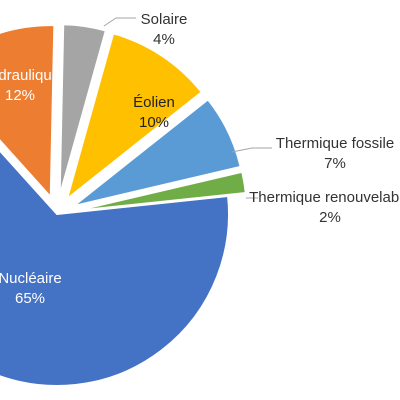  What do you see at coordinates (335, 143) in the screenshot?
I see `slice-category: Thermique fossile` at bounding box center [335, 143].